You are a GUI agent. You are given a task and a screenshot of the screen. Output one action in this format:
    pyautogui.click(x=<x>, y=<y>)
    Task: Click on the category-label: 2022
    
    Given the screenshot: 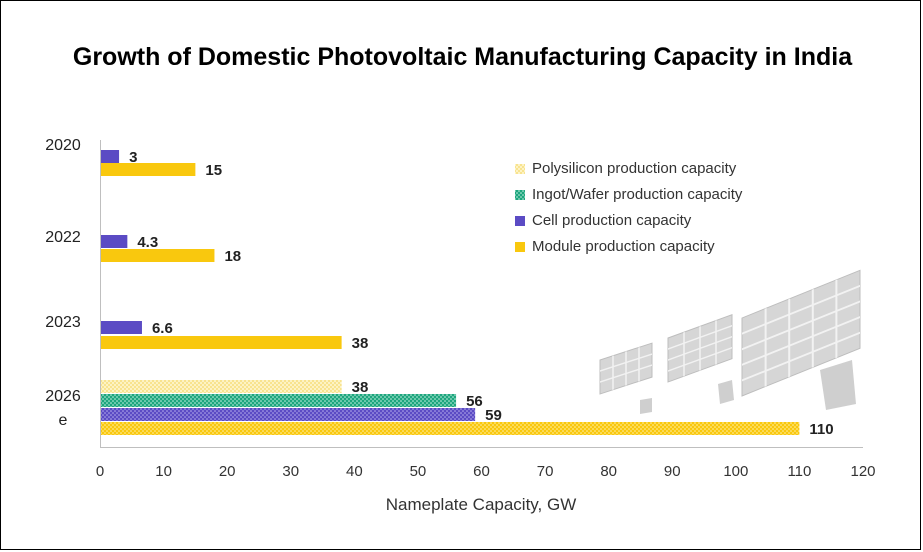 What is the action you would take?
    pyautogui.click(x=63, y=237)
    